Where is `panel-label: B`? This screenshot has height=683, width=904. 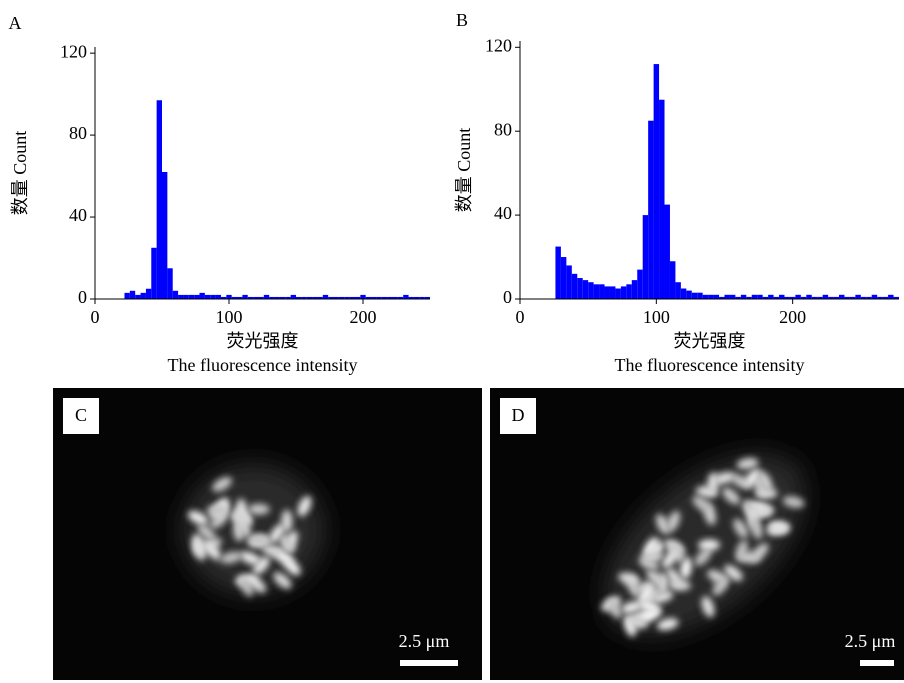 panel-label: B is located at coordinates (462, 20).